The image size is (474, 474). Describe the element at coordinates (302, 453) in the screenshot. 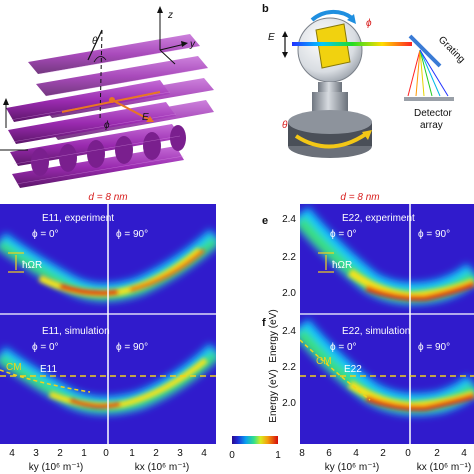

I see `right-ky-tick: 8` at that location.